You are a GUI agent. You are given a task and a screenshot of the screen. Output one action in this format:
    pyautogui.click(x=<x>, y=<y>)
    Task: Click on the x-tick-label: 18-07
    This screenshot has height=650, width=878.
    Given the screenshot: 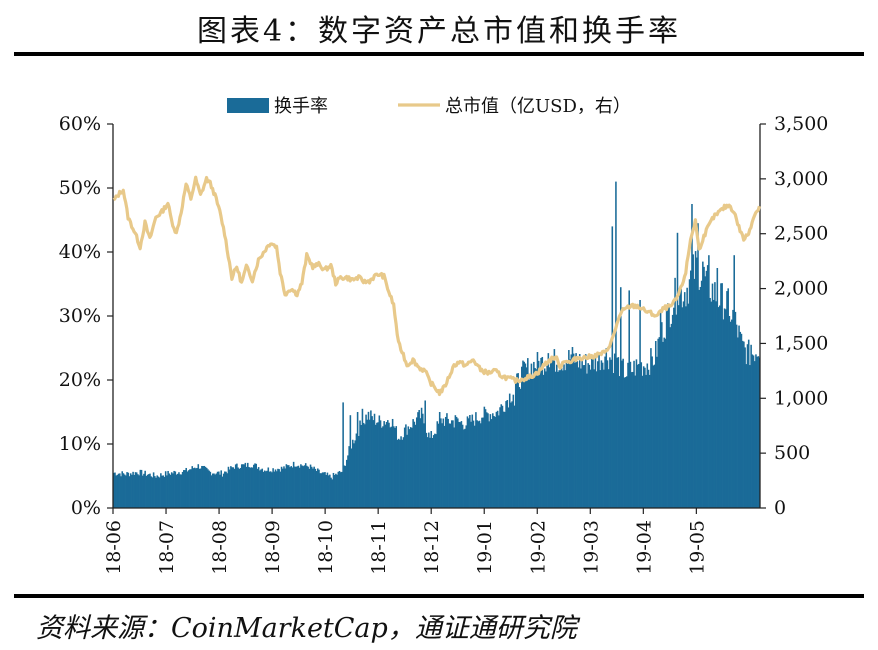 What is the action you would take?
    pyautogui.click(x=167, y=547)
    